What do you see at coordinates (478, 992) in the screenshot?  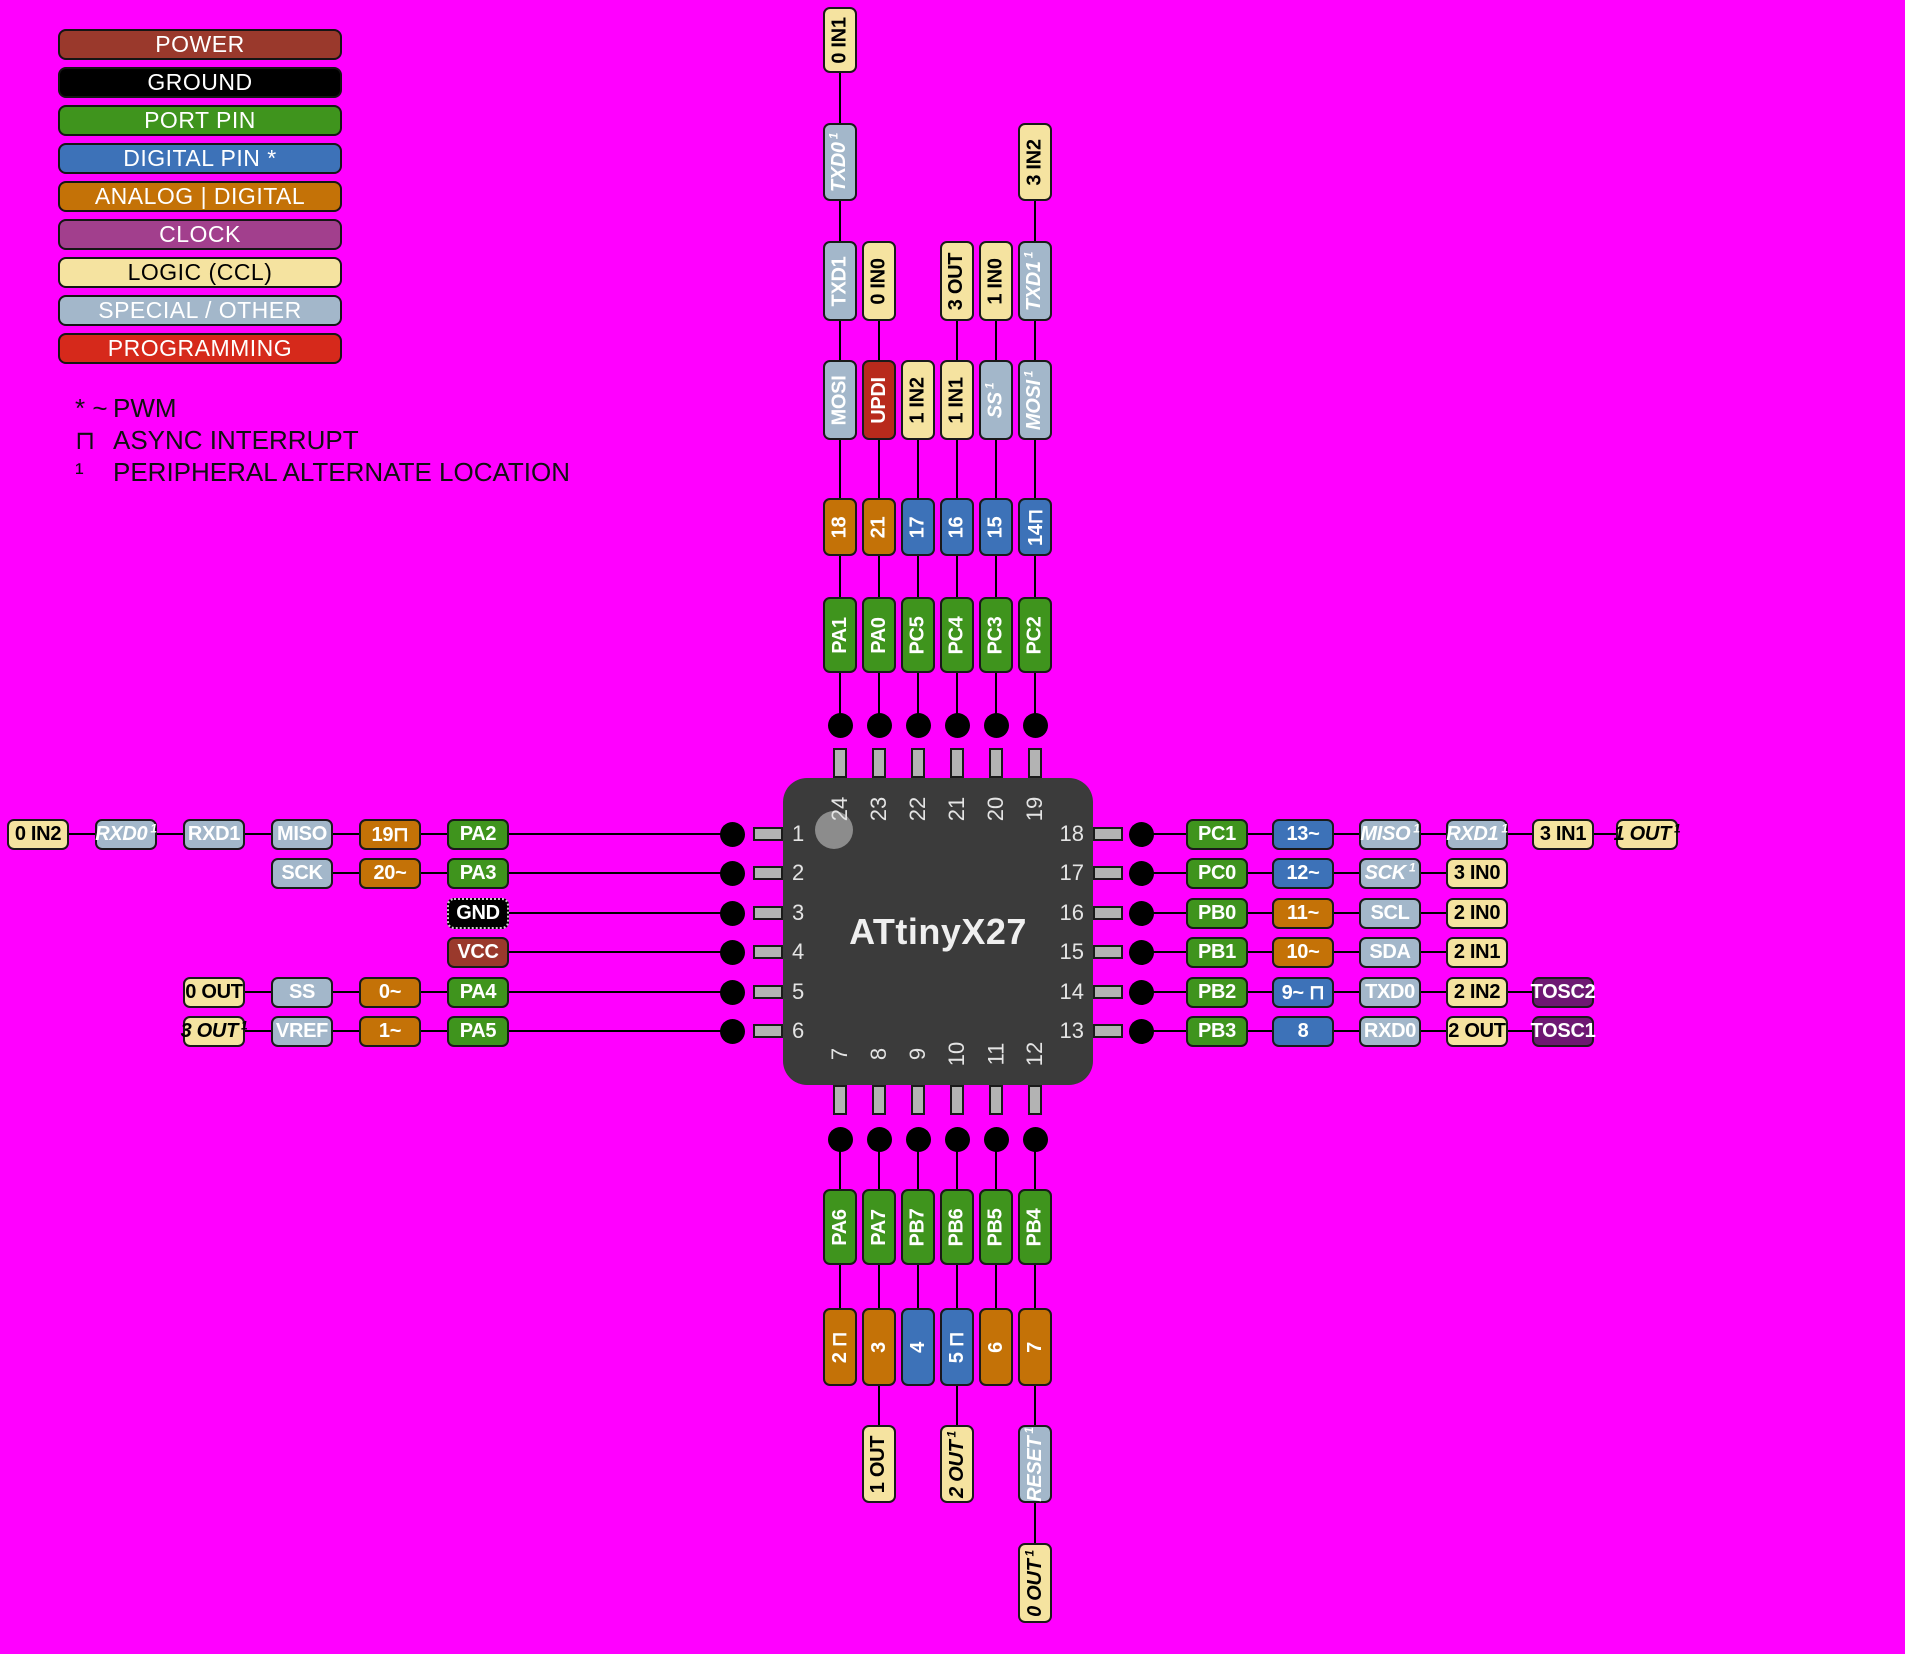 I see `pin-label-pa4: PA4` at bounding box center [478, 992].